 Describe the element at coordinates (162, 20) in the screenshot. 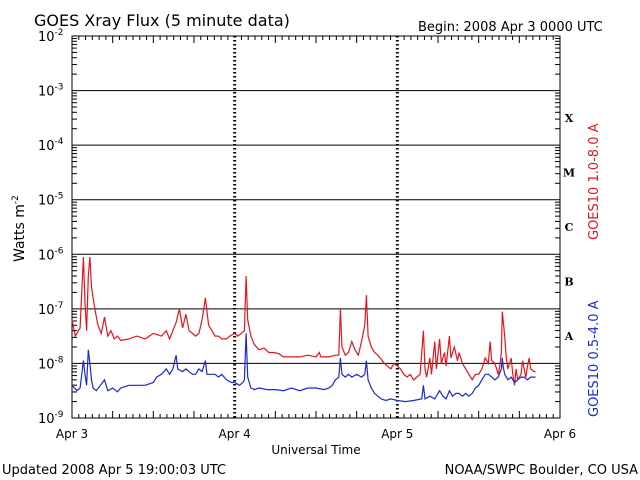

I see `chart-title: GOES Xray Flux (5 minute data)` at that location.